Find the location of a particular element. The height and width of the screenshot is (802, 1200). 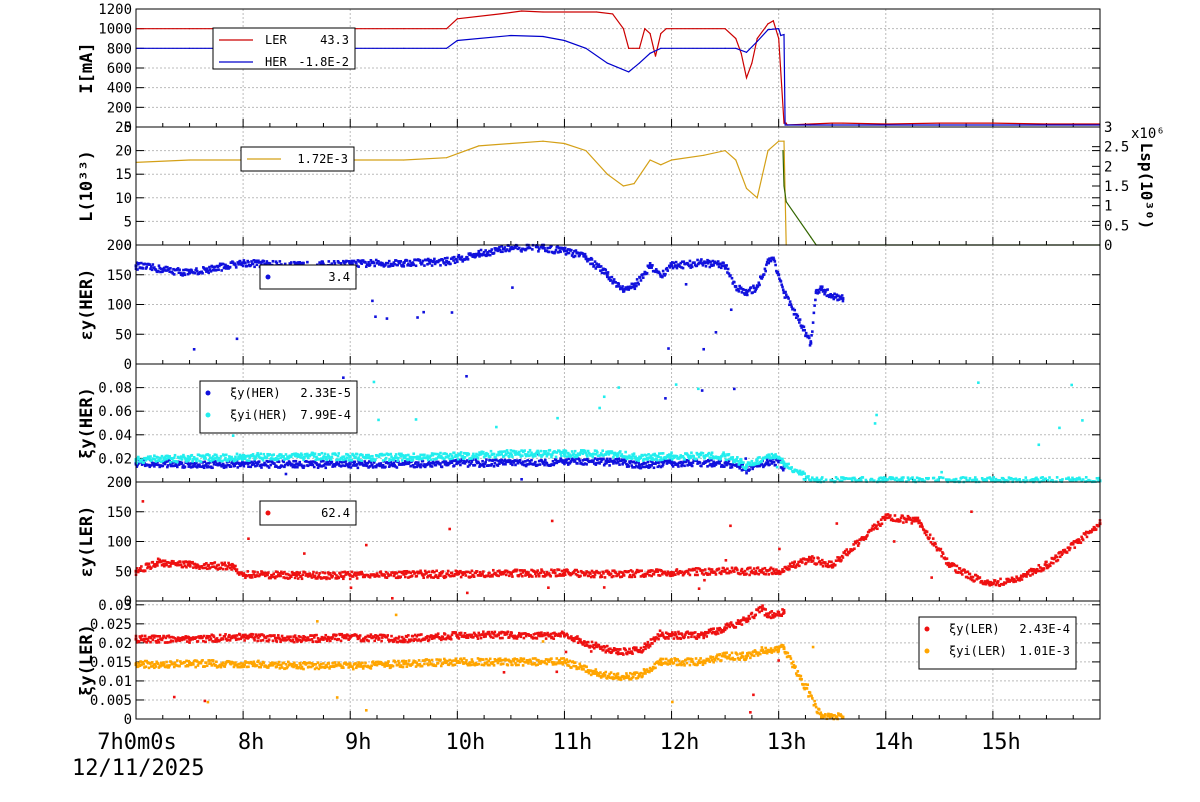

y2-tick-label: 1.5 is located at coordinates (1116, 187).